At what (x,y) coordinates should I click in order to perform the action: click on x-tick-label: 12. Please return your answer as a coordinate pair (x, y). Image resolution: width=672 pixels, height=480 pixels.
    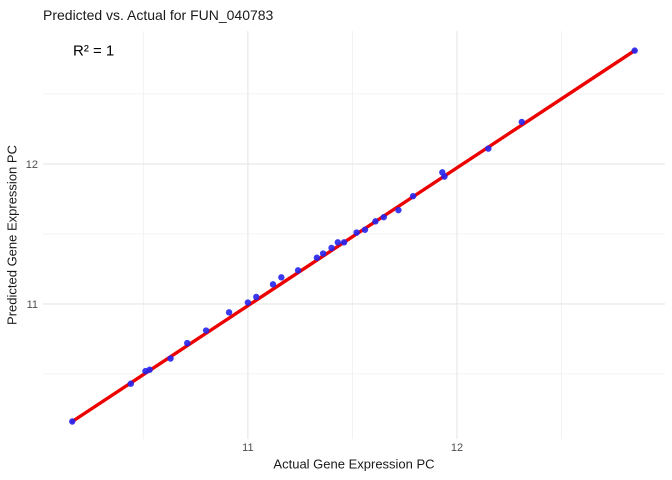
    Looking at the image, I should click on (457, 448).